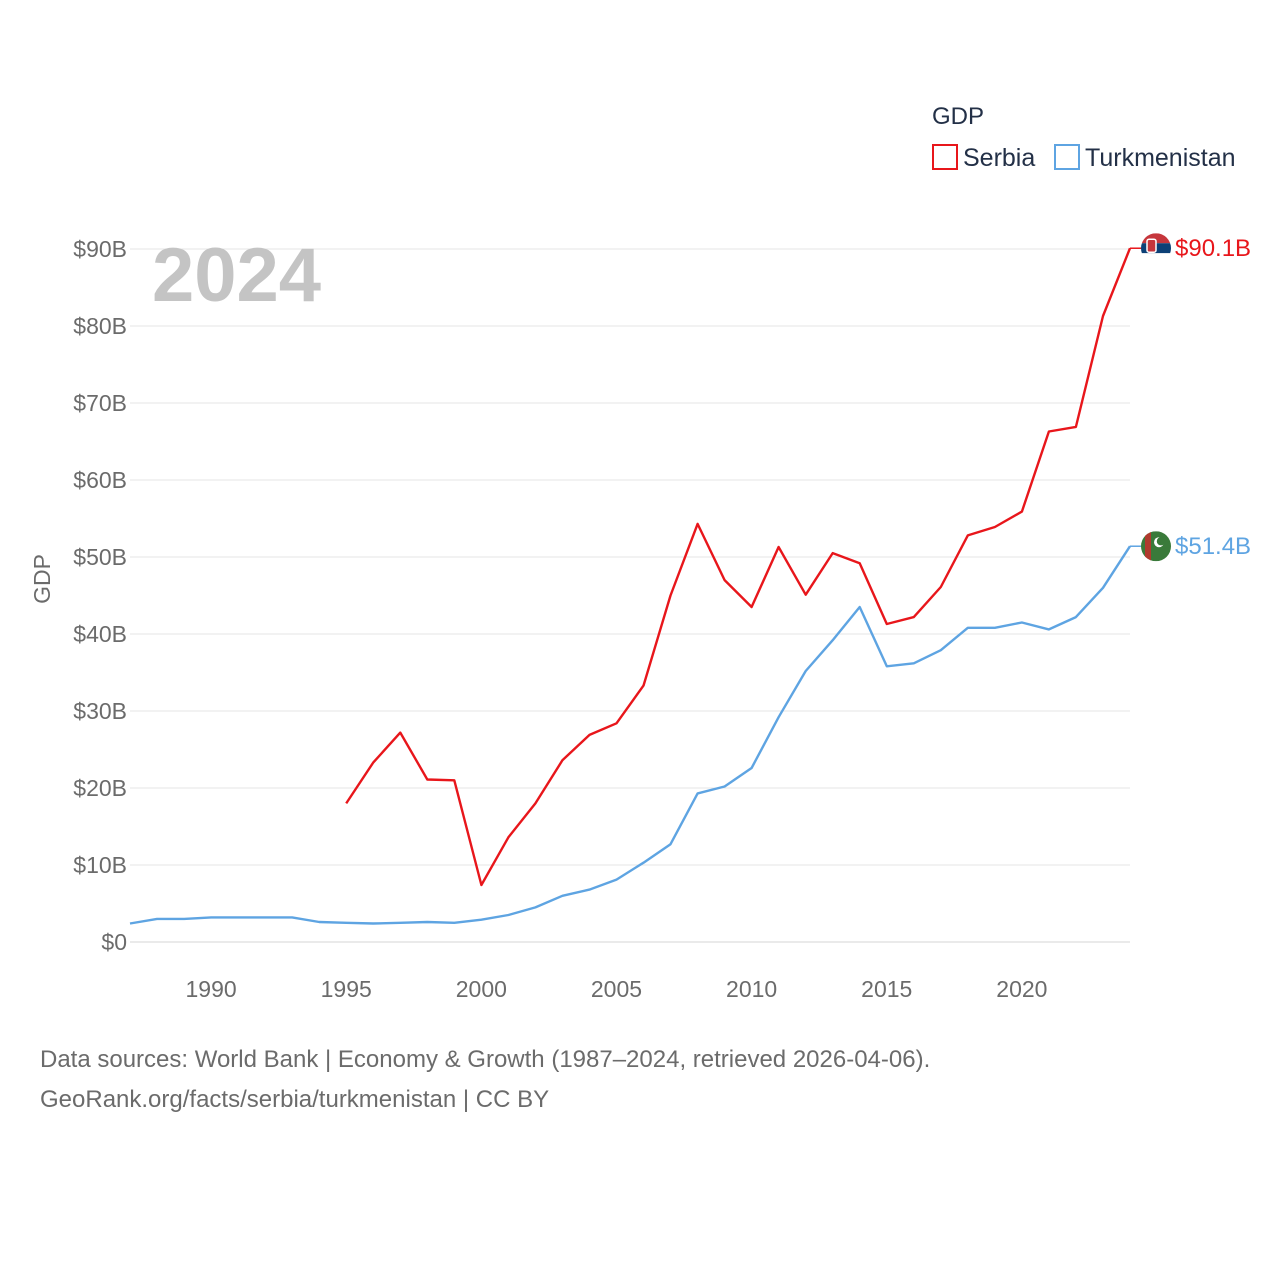  What do you see at coordinates (1213, 248) in the screenshot?
I see `end-label-serbia: $90.1B` at bounding box center [1213, 248].